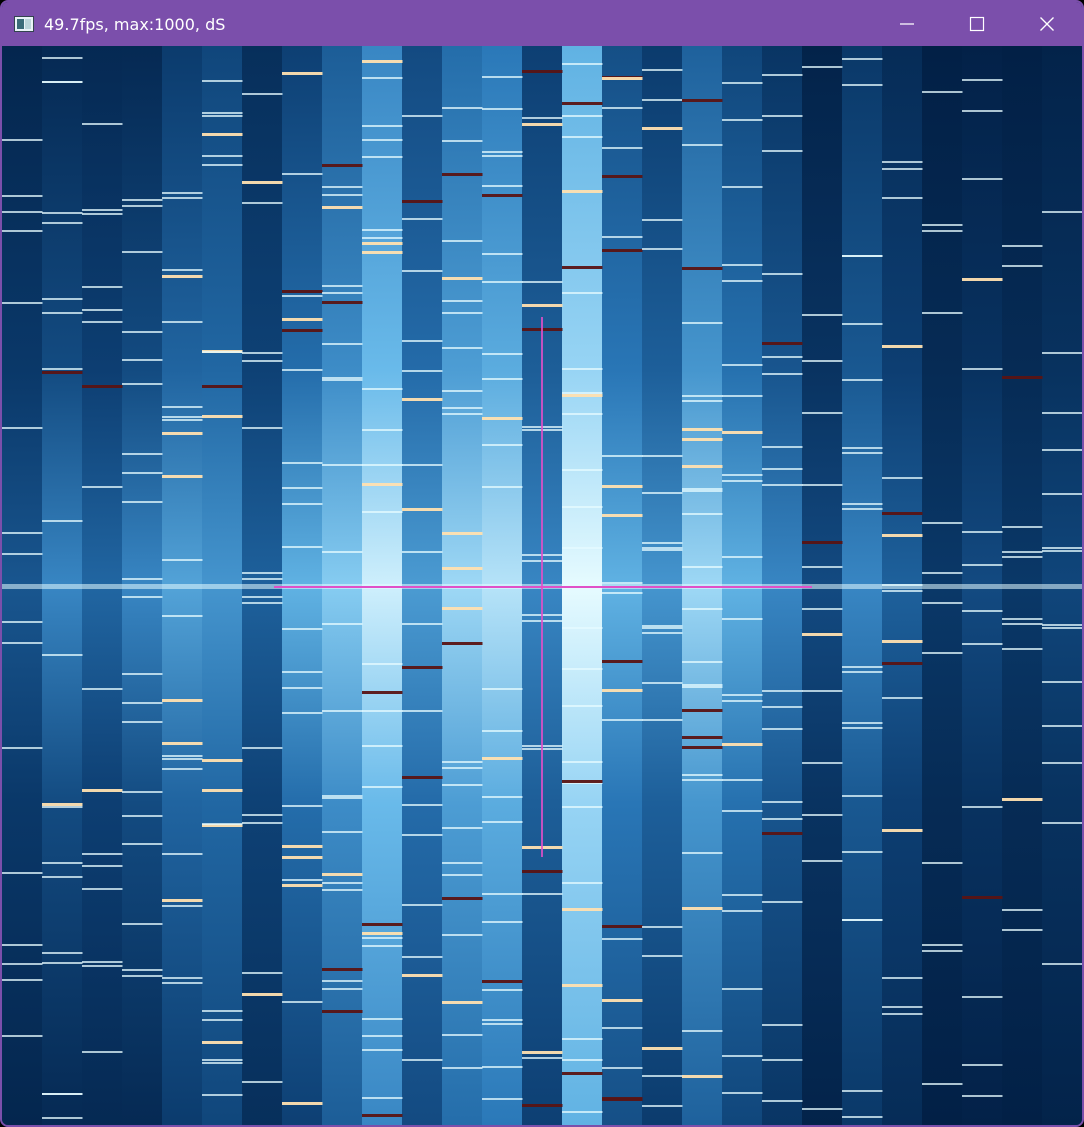 This screenshot has height=1127, width=1084. Describe the element at coordinates (542, 24) in the screenshot. I see `title-bar: 49.7fps, max:1000, dS` at that location.